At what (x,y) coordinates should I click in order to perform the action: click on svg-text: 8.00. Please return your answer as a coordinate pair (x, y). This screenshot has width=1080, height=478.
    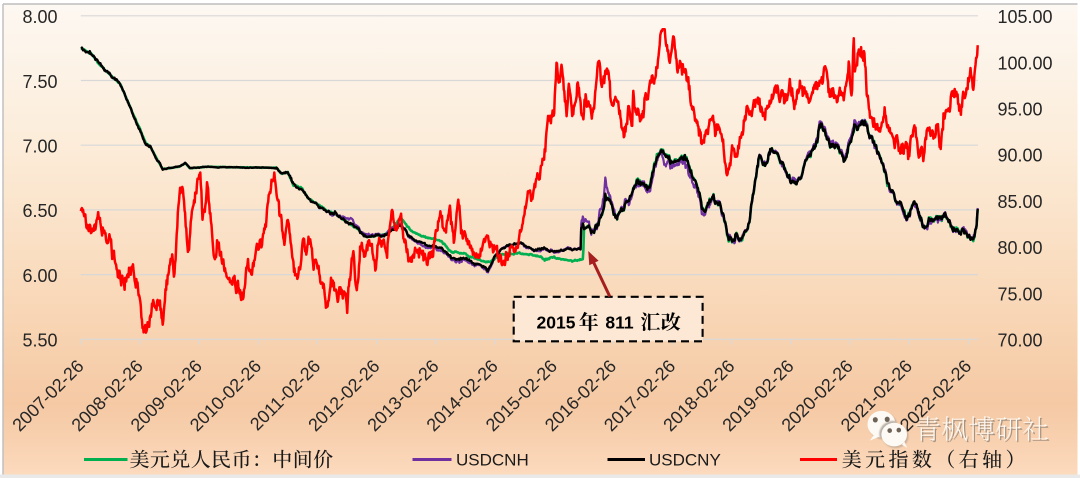
    Looking at the image, I should click on (39, 17).